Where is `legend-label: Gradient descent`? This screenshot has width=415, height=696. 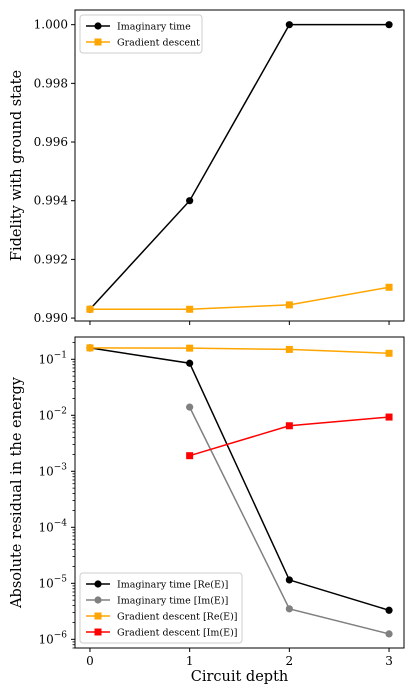
legend-label: Gradient descent is located at coordinates (158, 43).